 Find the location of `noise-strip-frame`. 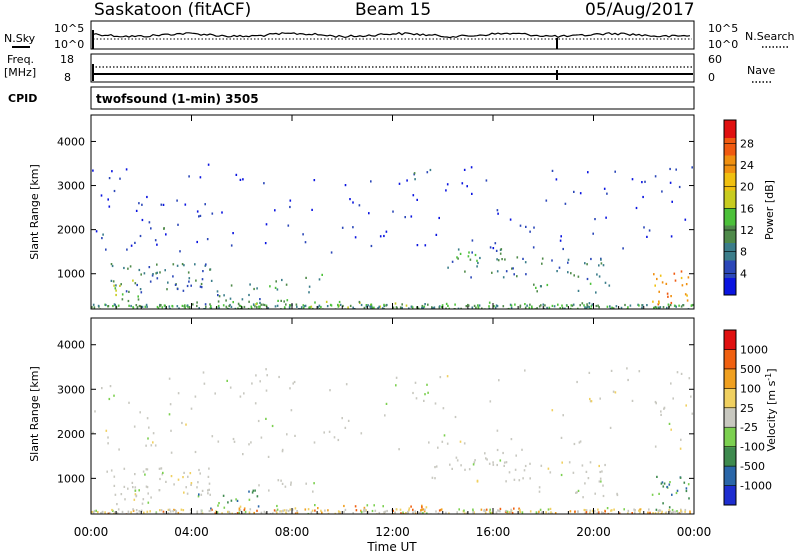

noise-strip-frame is located at coordinates (392, 35).